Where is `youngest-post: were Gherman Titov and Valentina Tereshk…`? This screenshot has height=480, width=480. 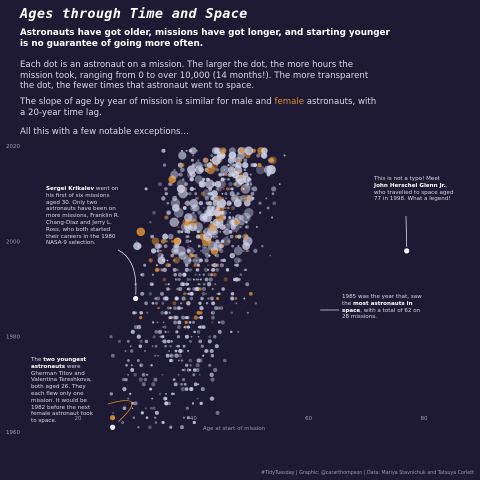
youngest-post: were Gherman Titov and Valentina Tereshk… is located at coordinates (62, 394).